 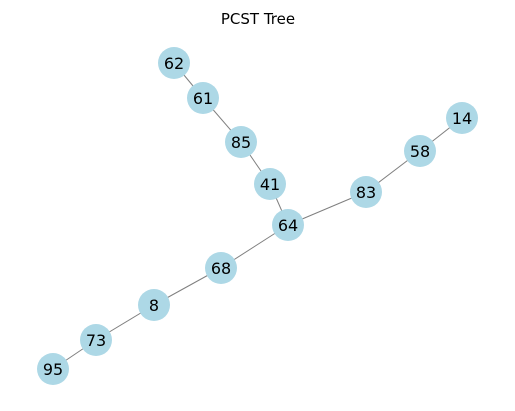 I want to click on node-83: 83, so click(x=366, y=192).